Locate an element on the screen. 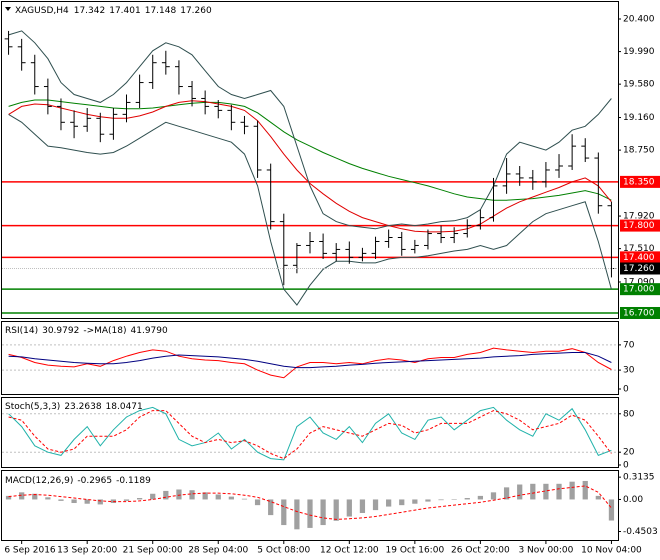 This screenshot has height=560, width=660. macd-frame is located at coordinates (310, 505).